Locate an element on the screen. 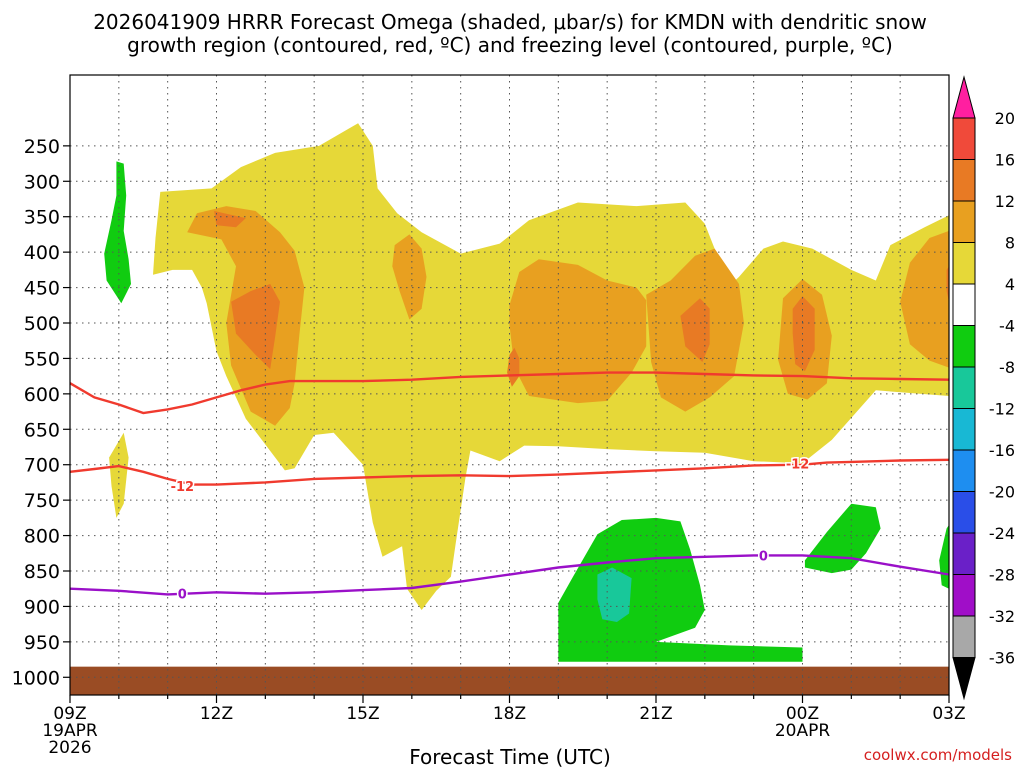 The image size is (1024, 768). y-tick-label: 350 is located at coordinates (42, 218).